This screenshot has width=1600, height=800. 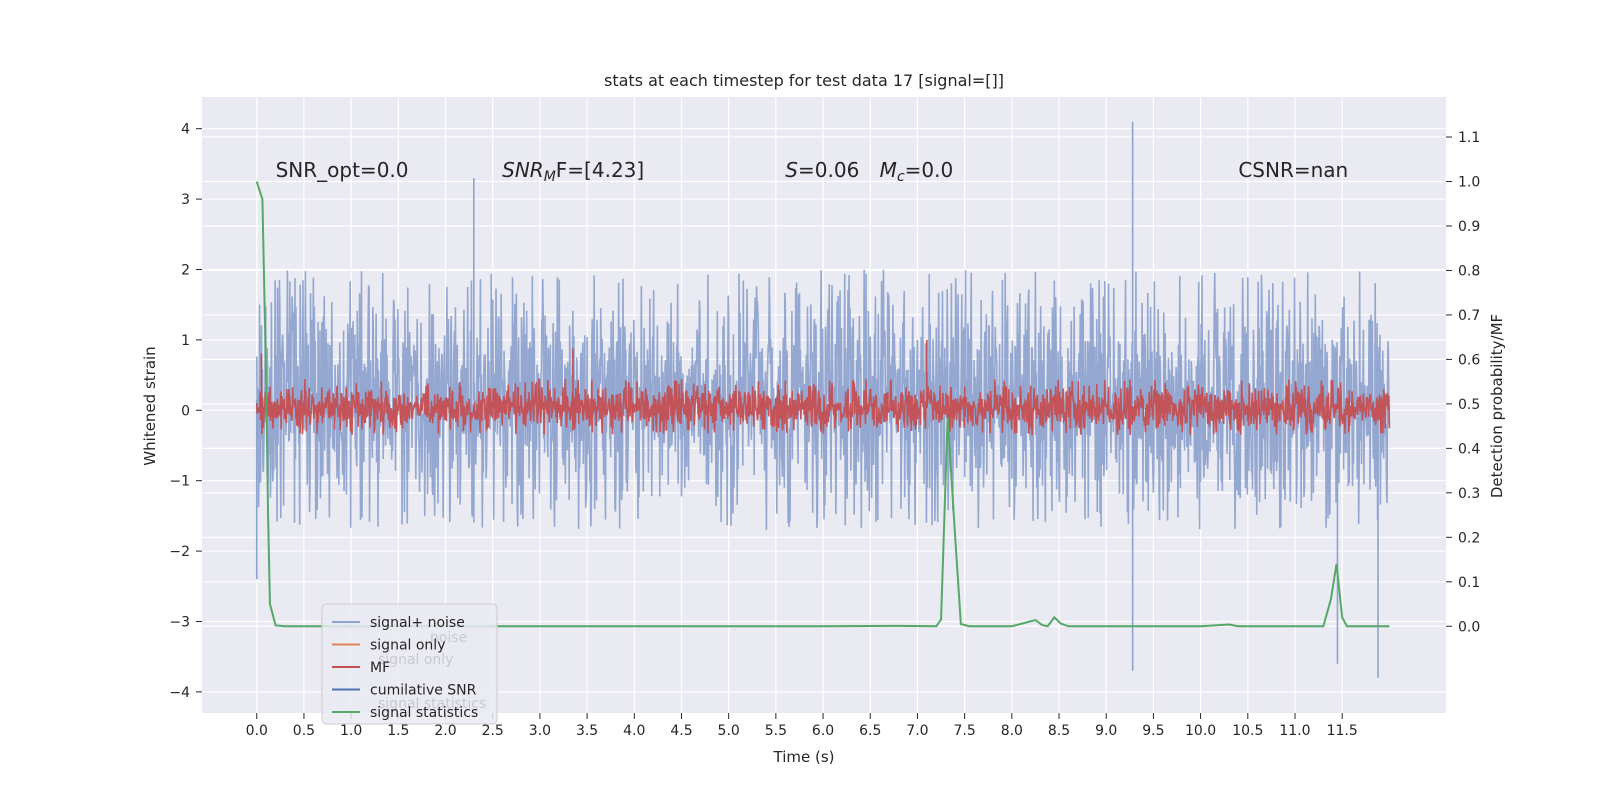 What do you see at coordinates (179, 482) in the screenshot?
I see `left-y-tick-label: −1` at bounding box center [179, 482].